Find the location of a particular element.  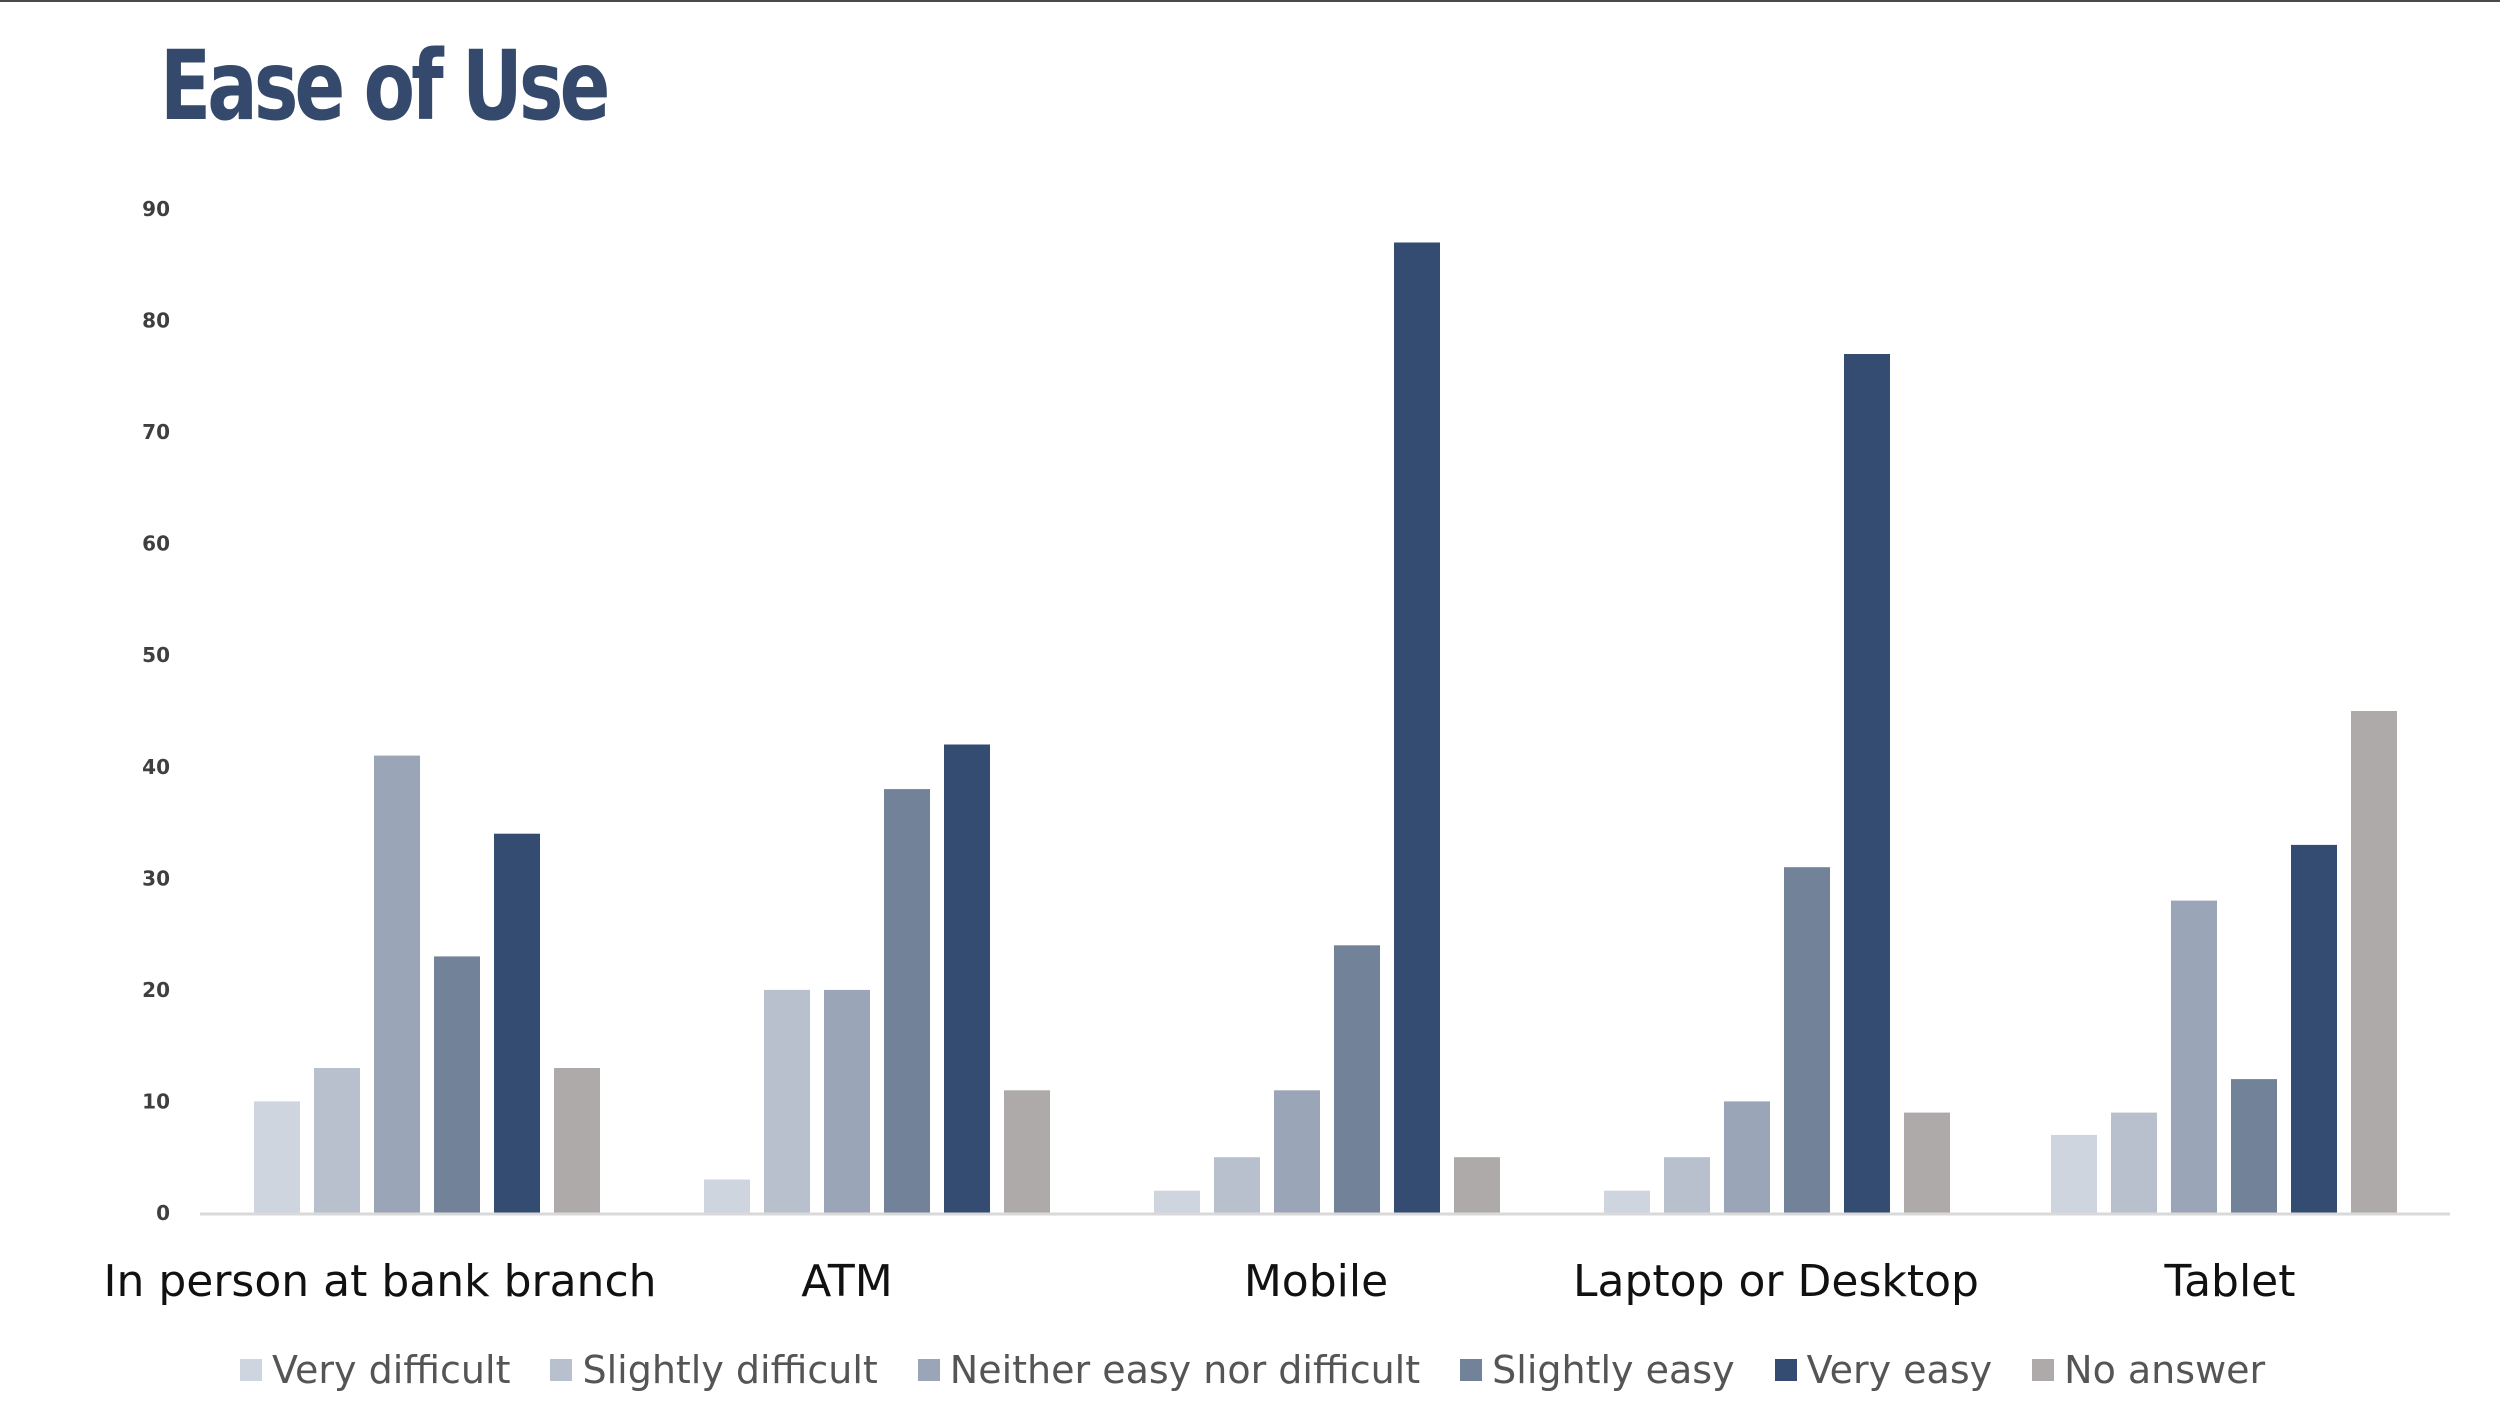

y-tick-label: 10 is located at coordinates (156, 1101).